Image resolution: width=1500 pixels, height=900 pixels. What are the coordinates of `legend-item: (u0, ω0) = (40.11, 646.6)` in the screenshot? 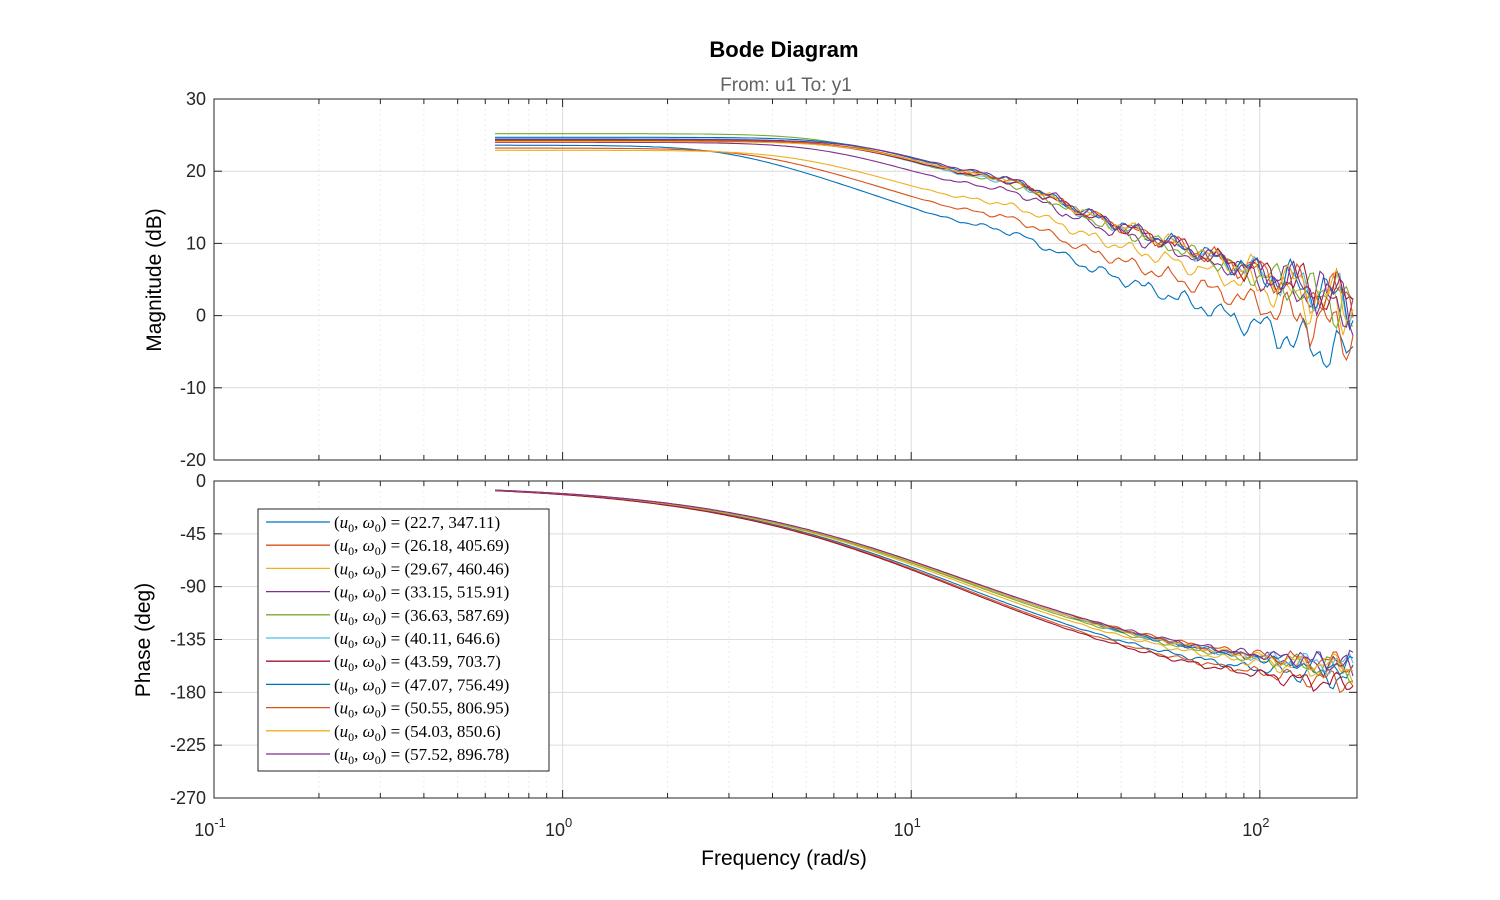 It's located at (383, 640).